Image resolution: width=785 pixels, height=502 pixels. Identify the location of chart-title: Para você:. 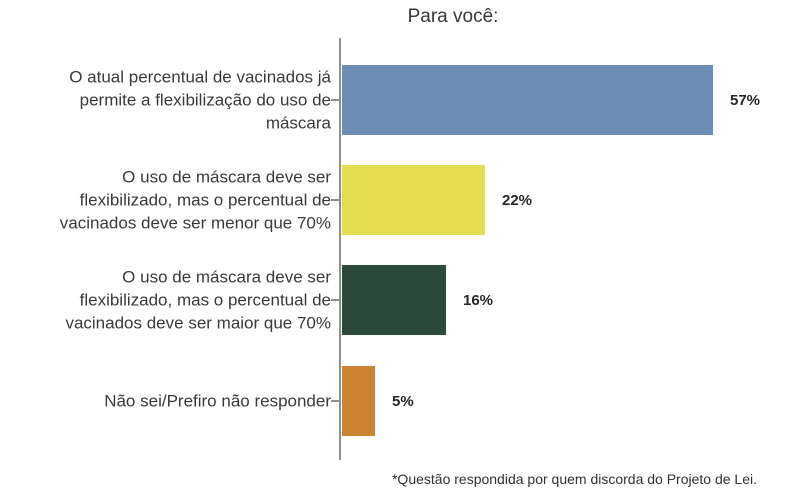
(453, 16).